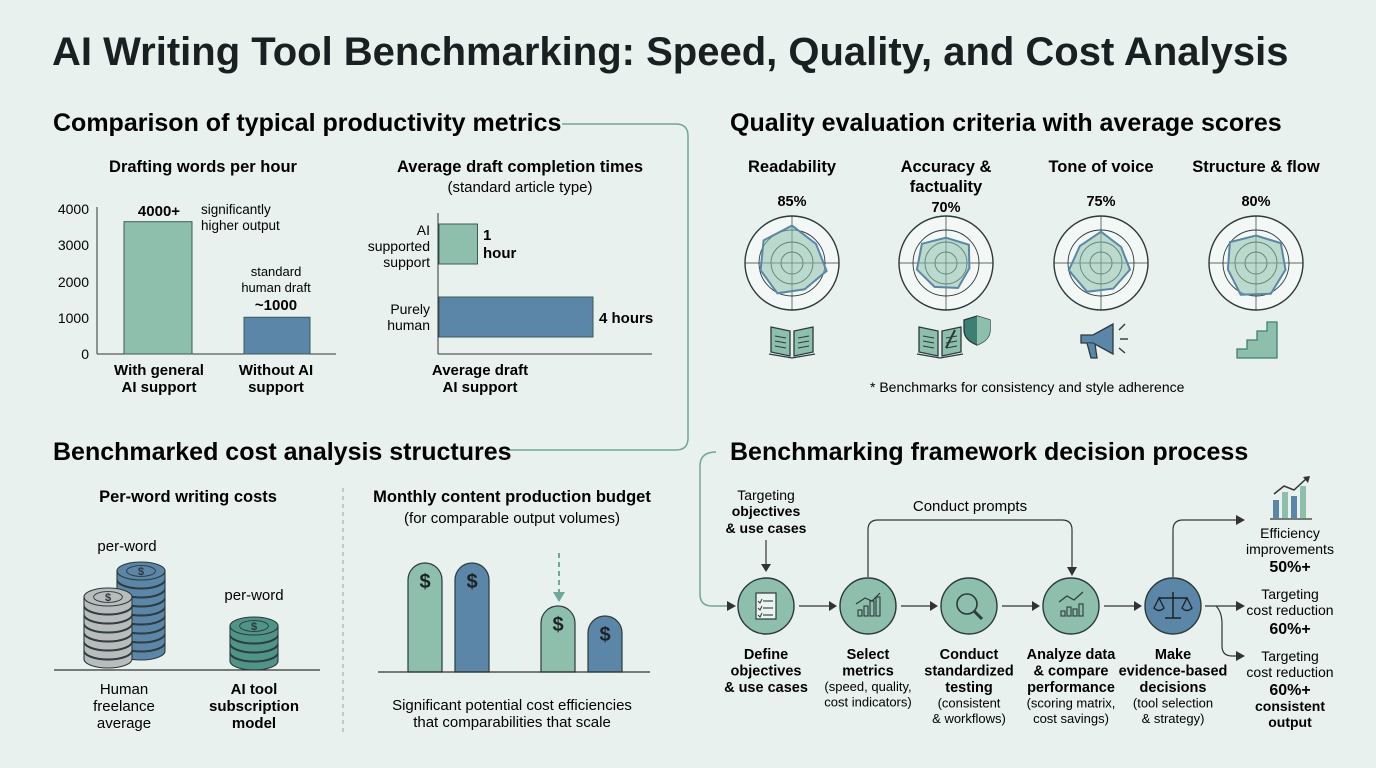 The image size is (1376, 768). I want to click on connector-line-bottom, so click(713, 529).